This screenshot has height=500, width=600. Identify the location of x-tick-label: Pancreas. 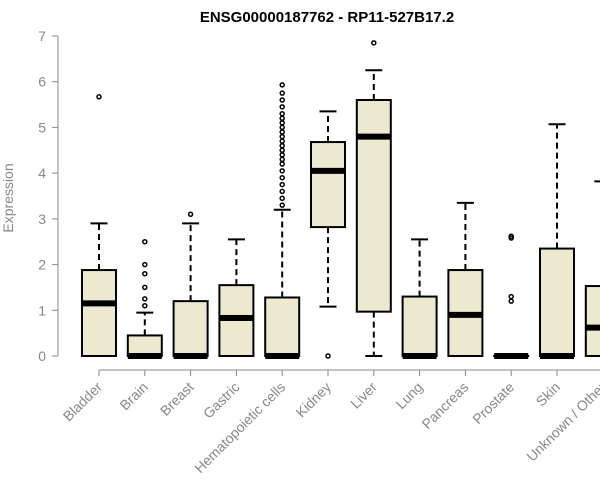
(444, 405).